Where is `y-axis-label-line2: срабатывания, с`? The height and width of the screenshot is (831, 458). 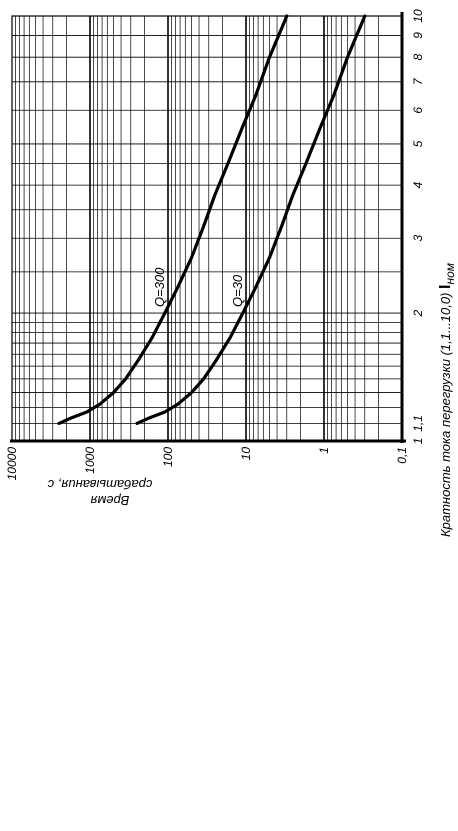 y-axis-label-line2: срабатывания, с is located at coordinates (99, 484).